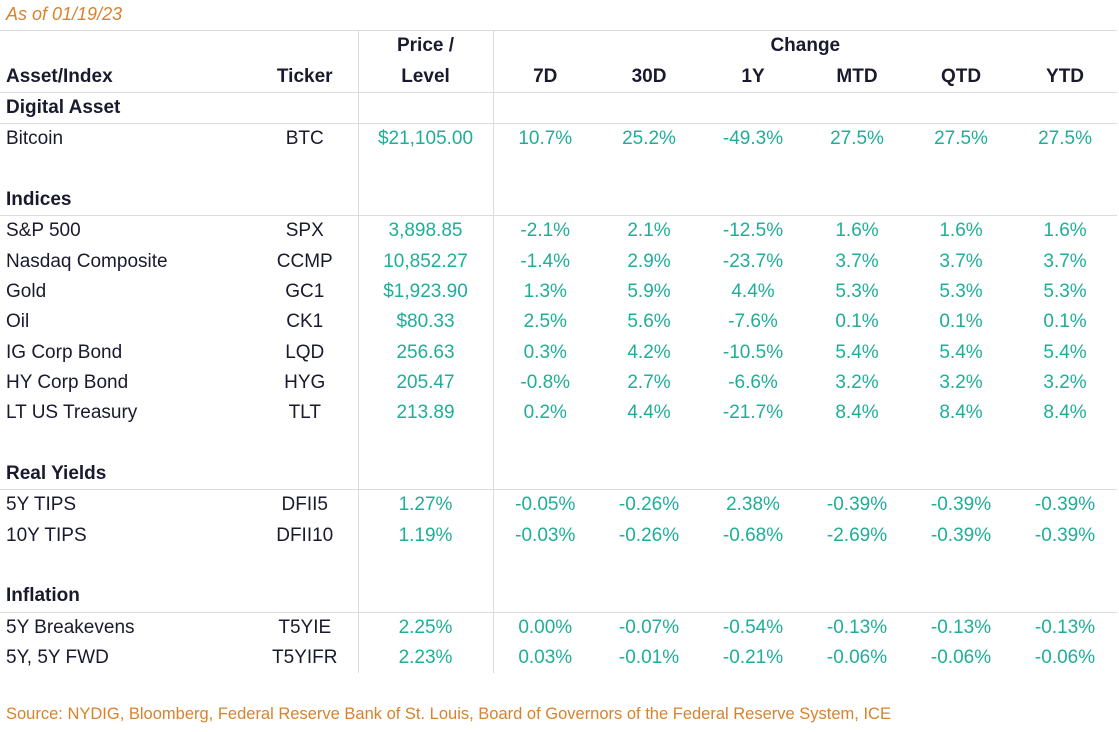  What do you see at coordinates (18, 322) in the screenshot?
I see `asset-name: Oil` at bounding box center [18, 322].